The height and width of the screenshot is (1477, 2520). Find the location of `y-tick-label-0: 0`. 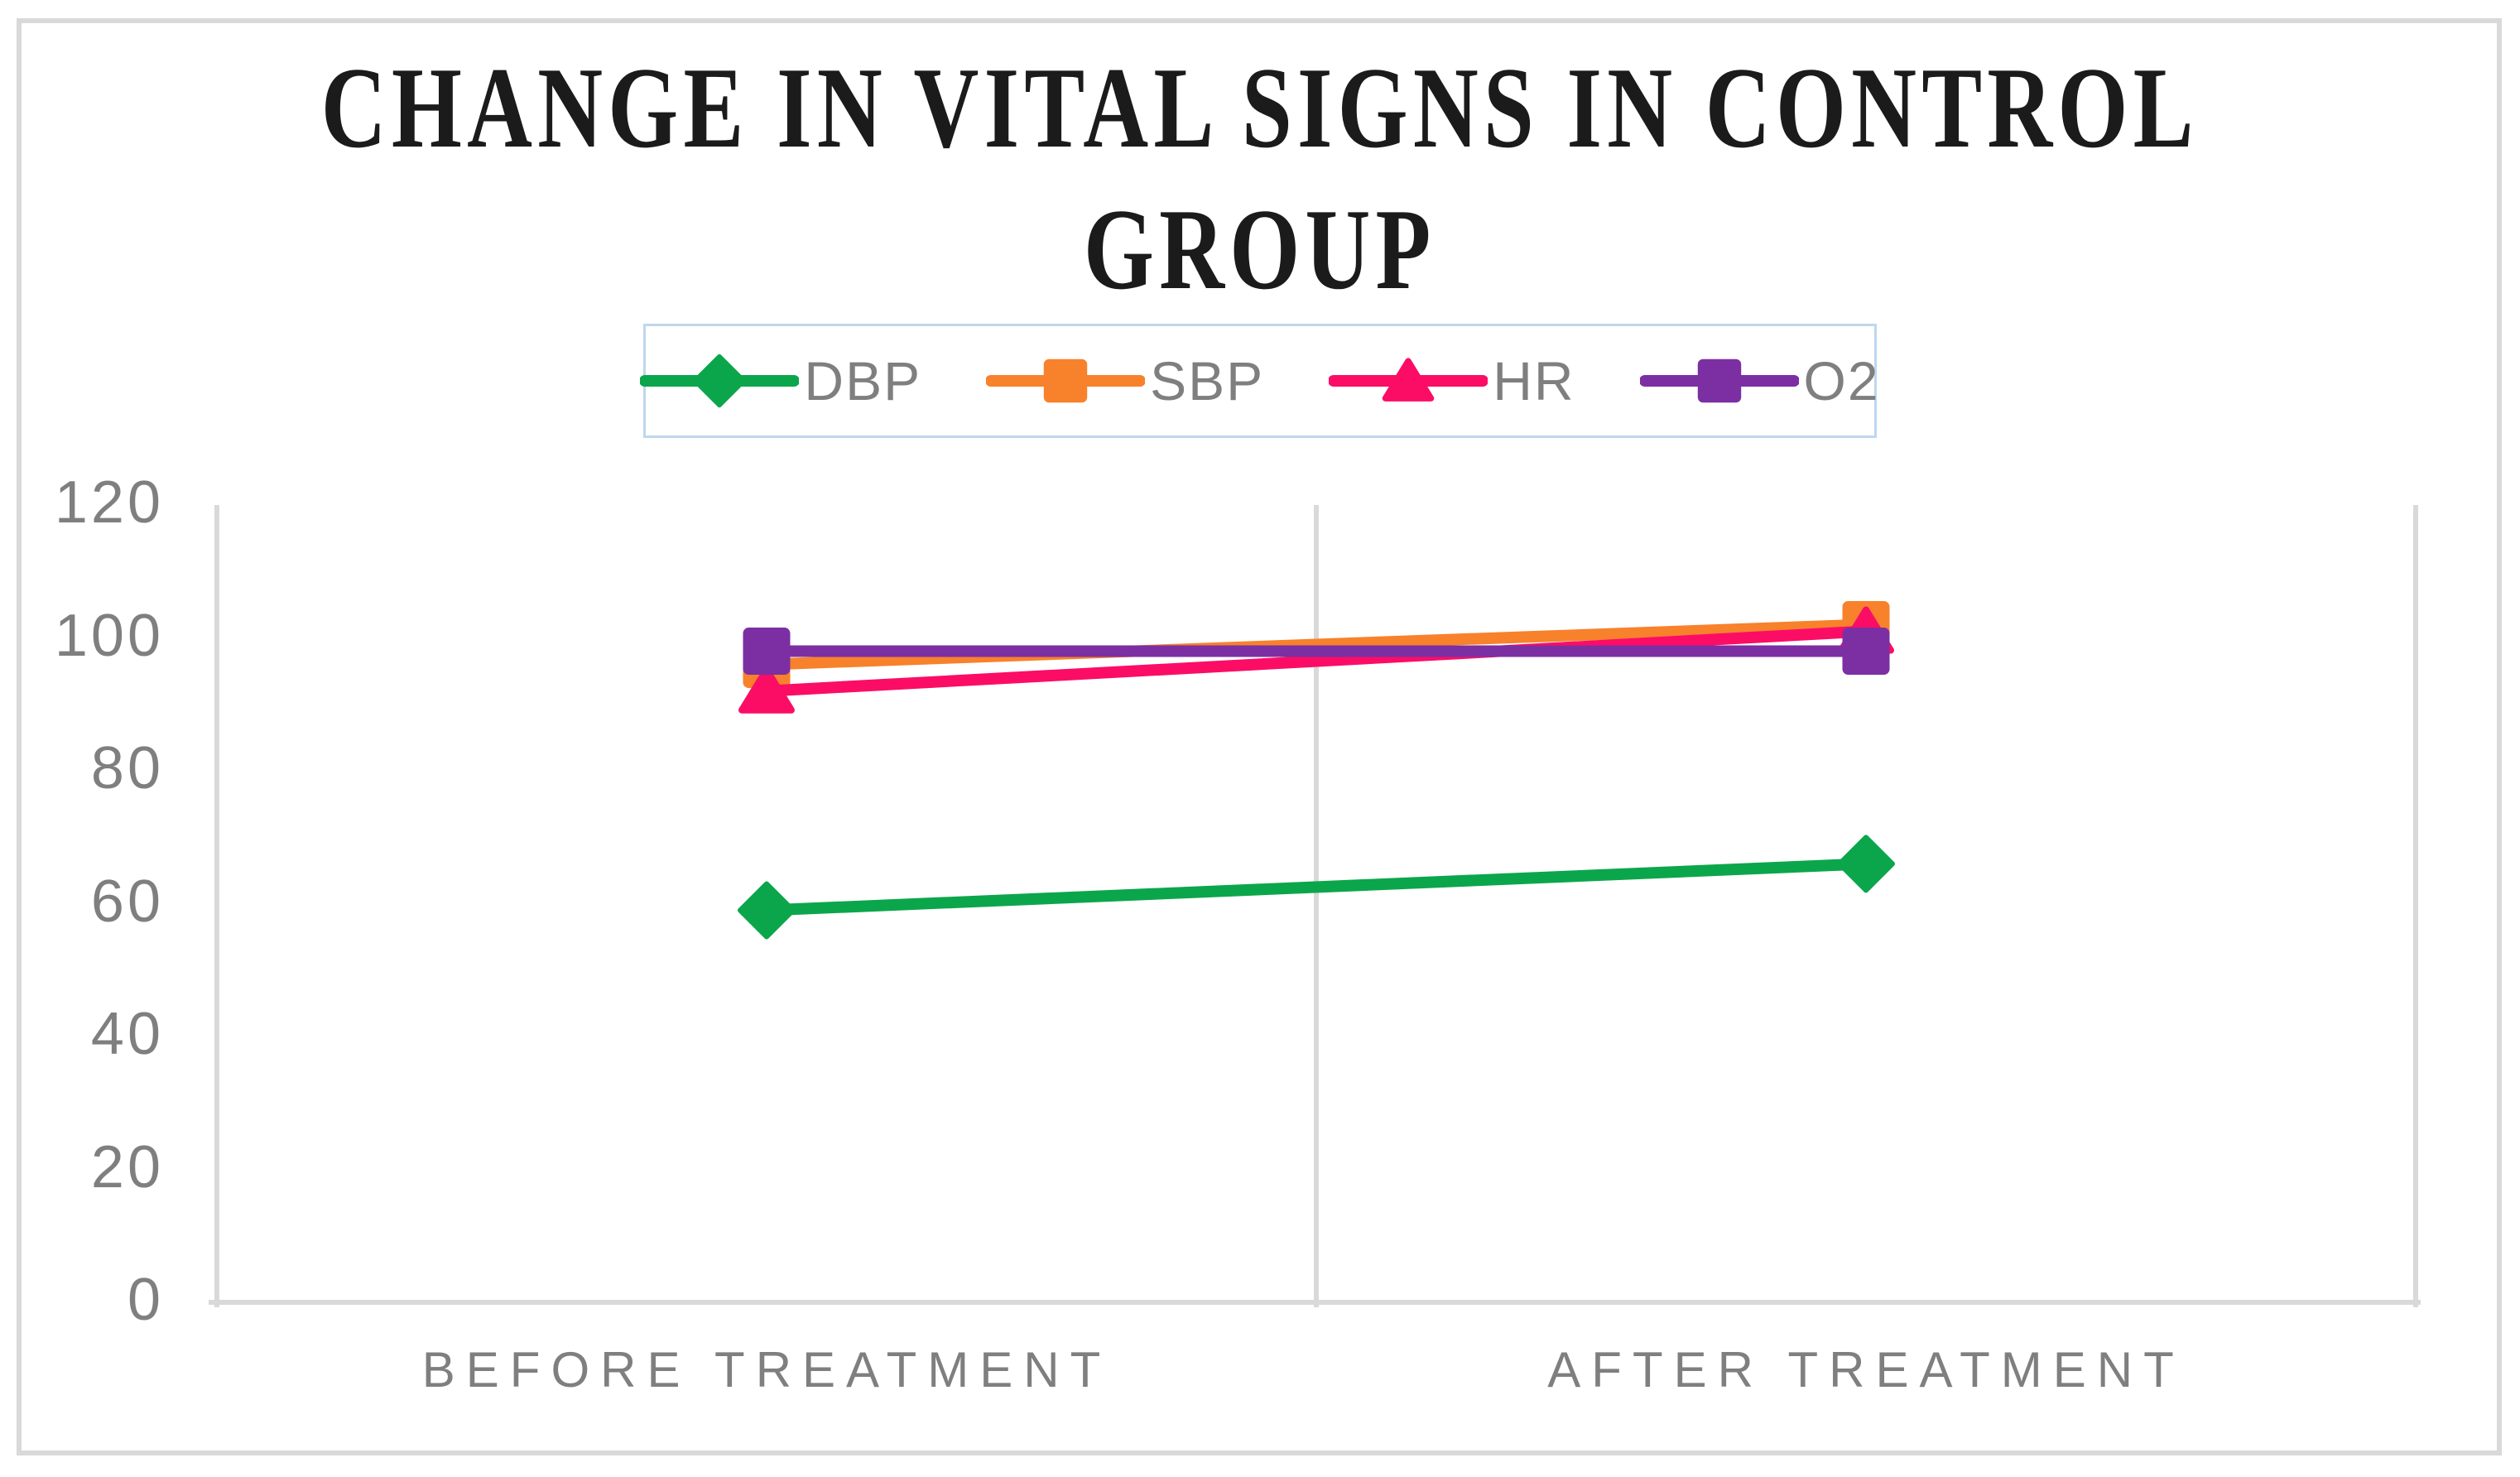

y-tick-label-0: 0 is located at coordinates (145, 1300).